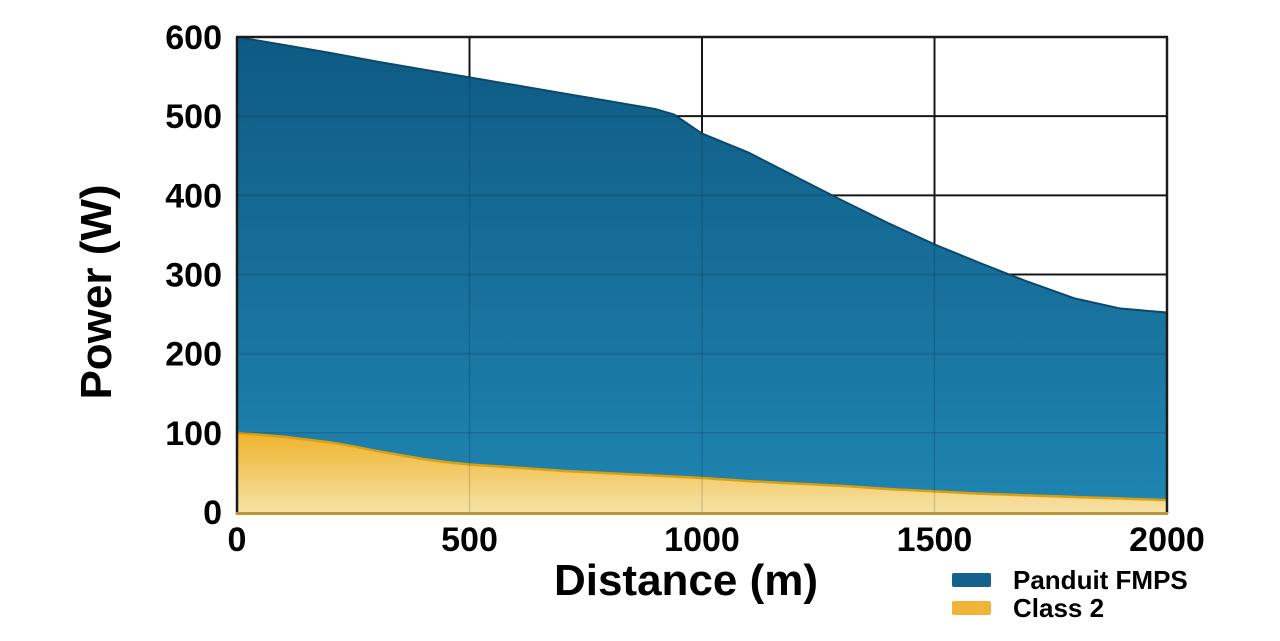  I want to click on y-tick-label: 400, so click(193, 196).